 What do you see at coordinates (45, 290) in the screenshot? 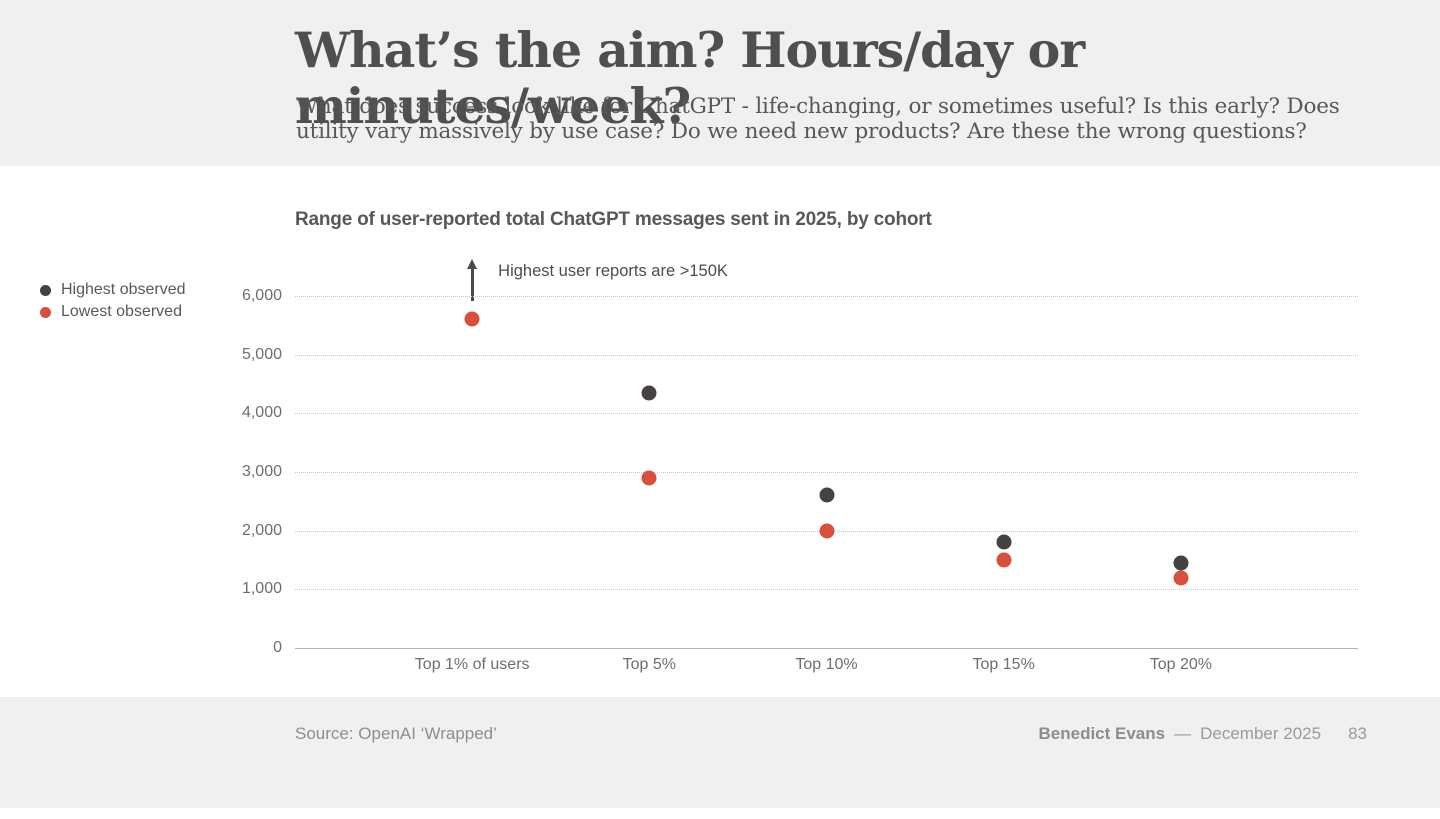
I see `highest-observed-dot-icon` at bounding box center [45, 290].